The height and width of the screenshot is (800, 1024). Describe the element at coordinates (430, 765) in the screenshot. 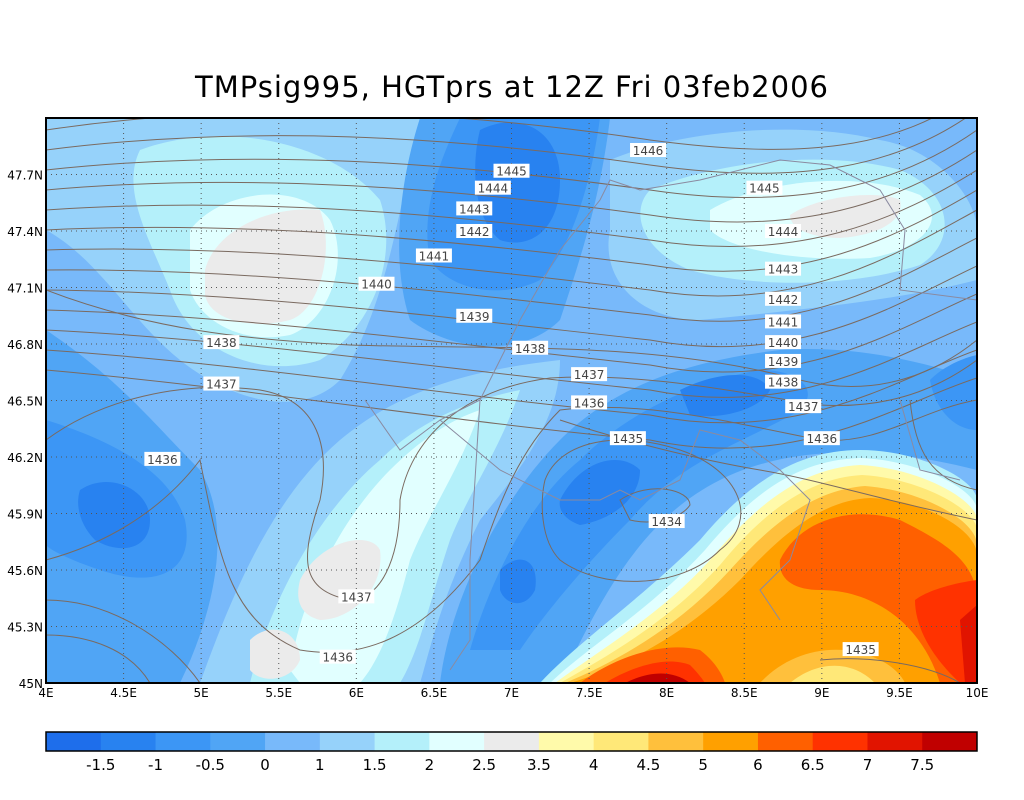

I see `colorbar-label: 2` at that location.